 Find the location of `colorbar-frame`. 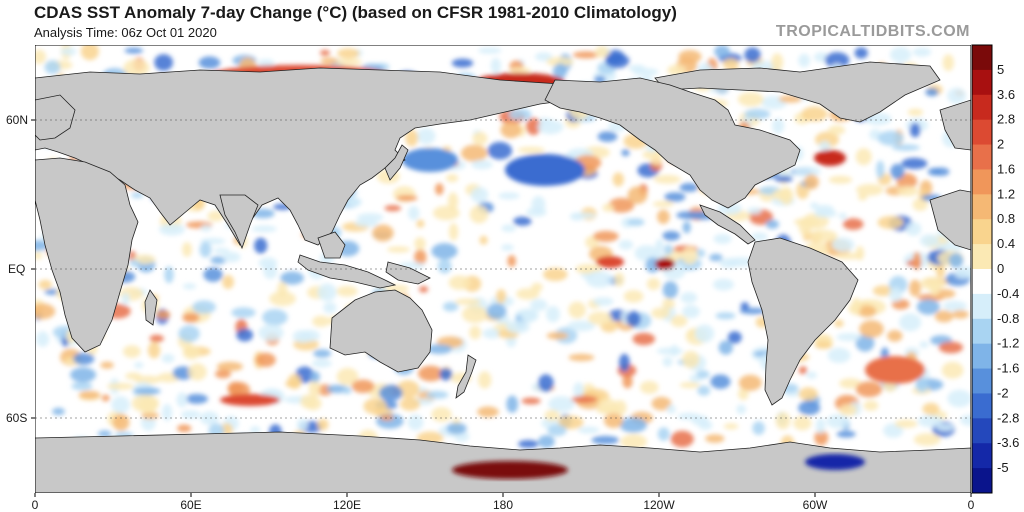

colorbar-frame is located at coordinates (982, 269).